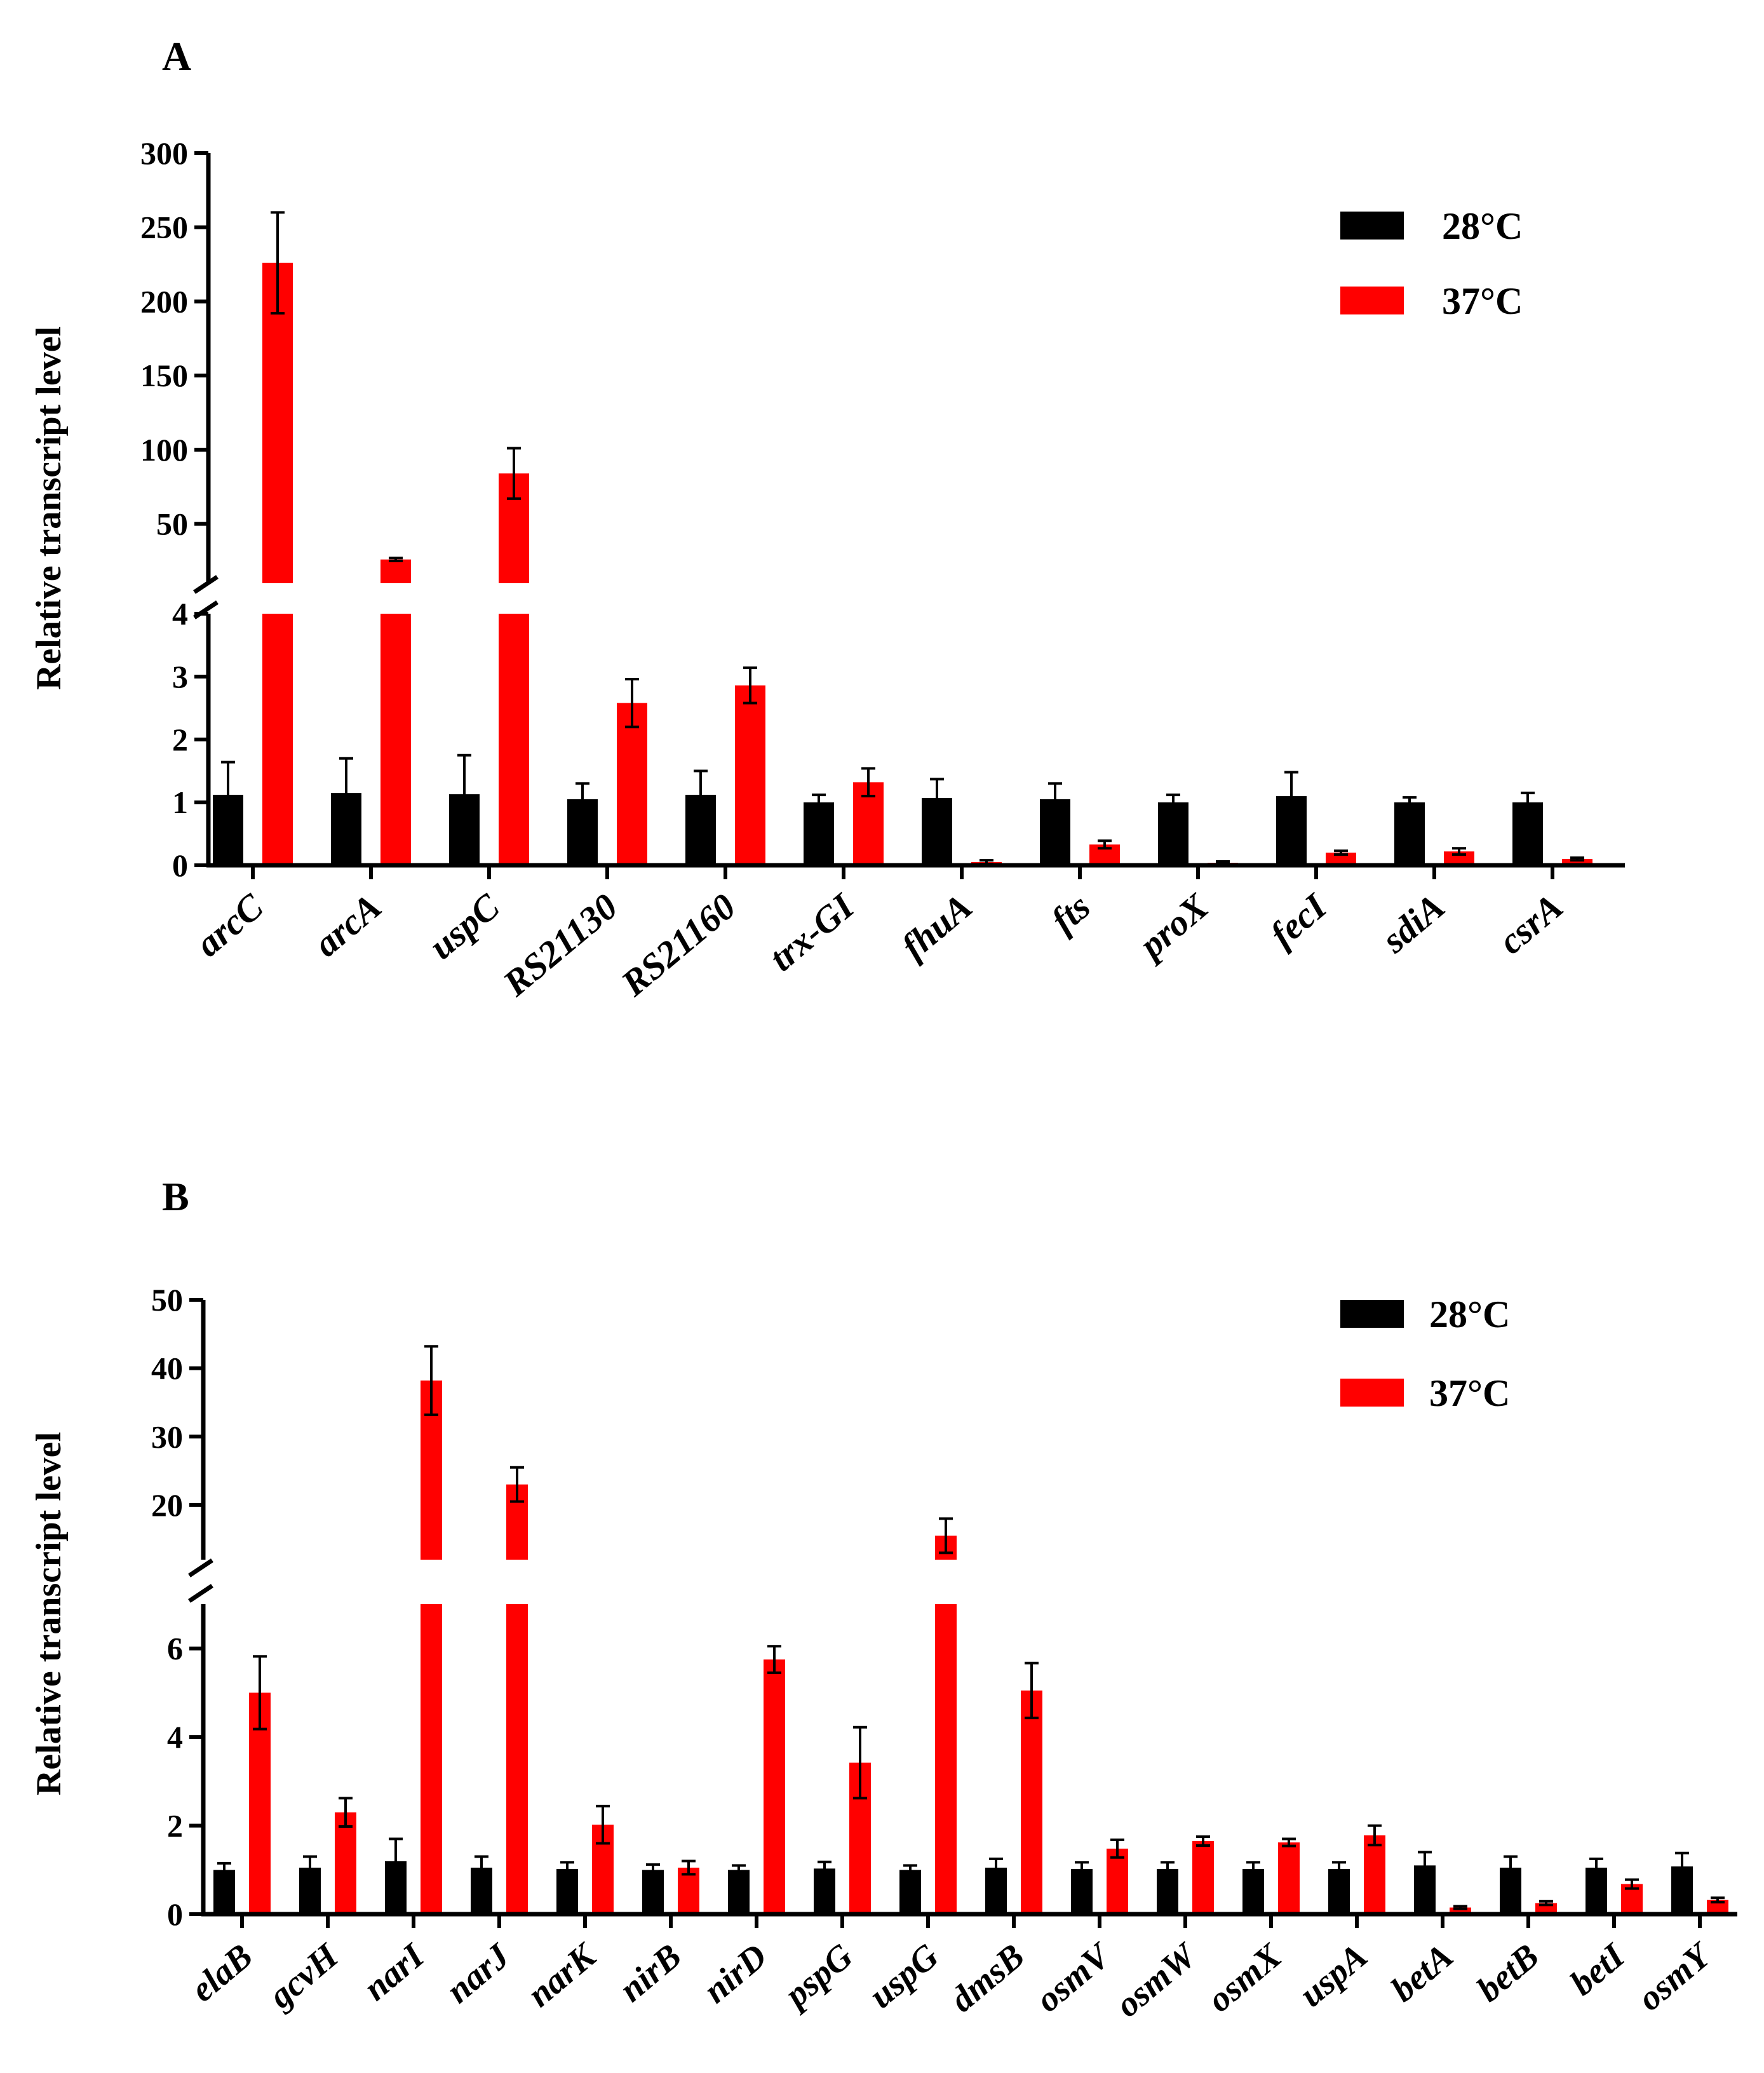  I want to click on x-category-label: RS21130, so click(560, 945).